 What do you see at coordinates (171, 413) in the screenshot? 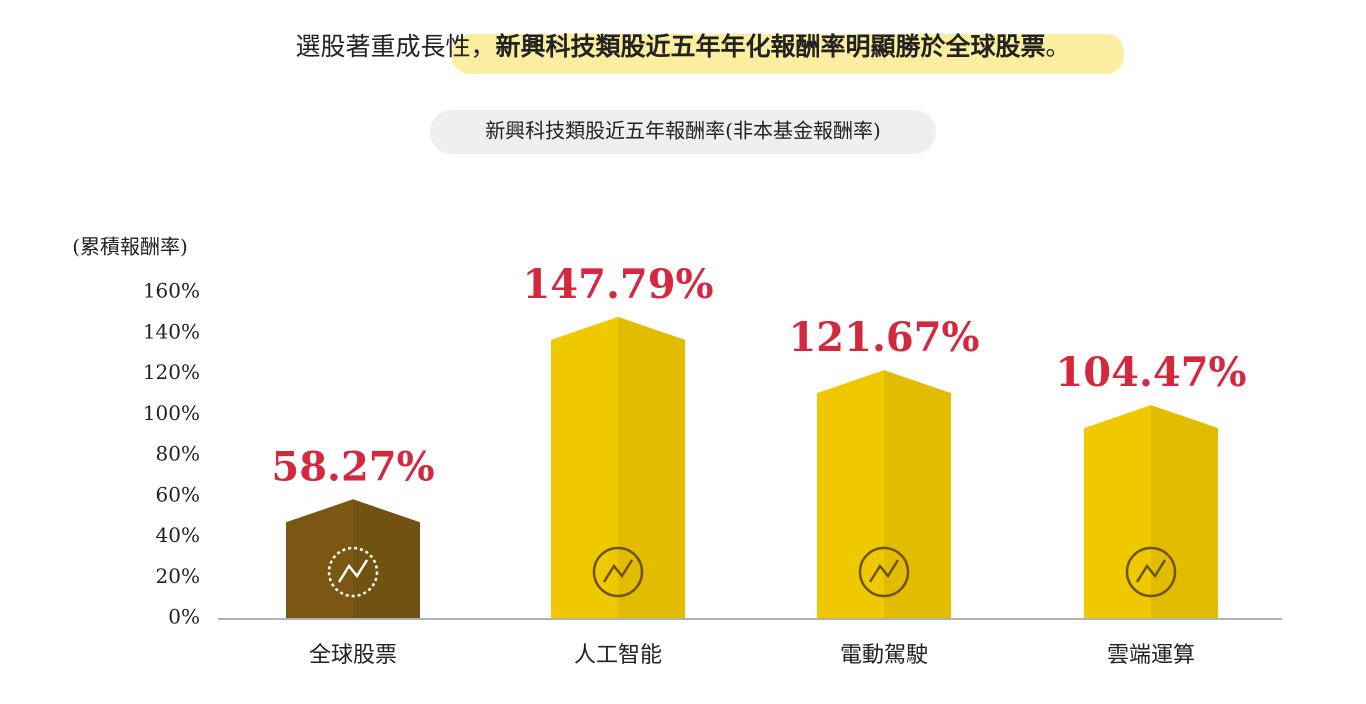
I see `y-tick-label: 100%` at bounding box center [171, 413].